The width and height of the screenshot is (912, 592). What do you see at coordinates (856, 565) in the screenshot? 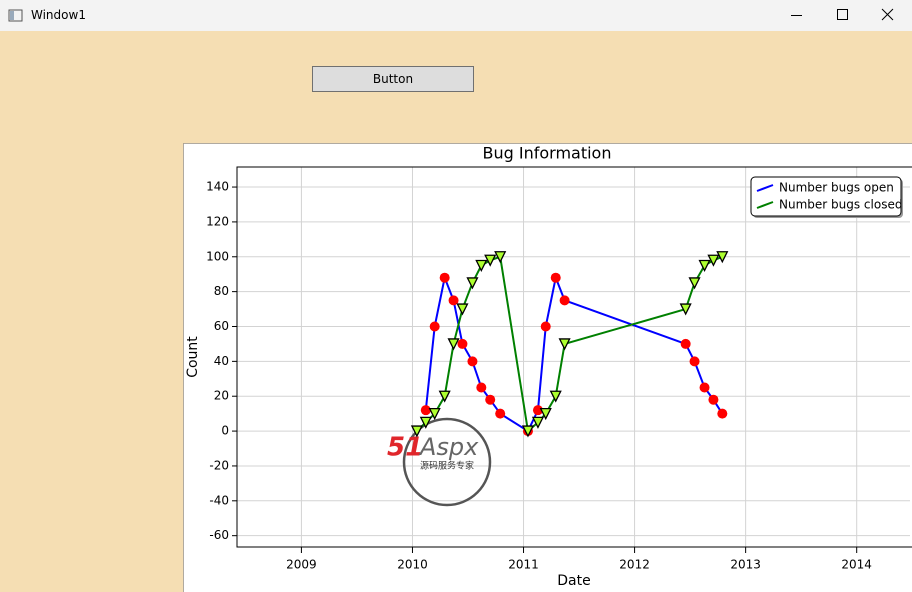
I see `x-tick-label: 2014` at bounding box center [856, 565].